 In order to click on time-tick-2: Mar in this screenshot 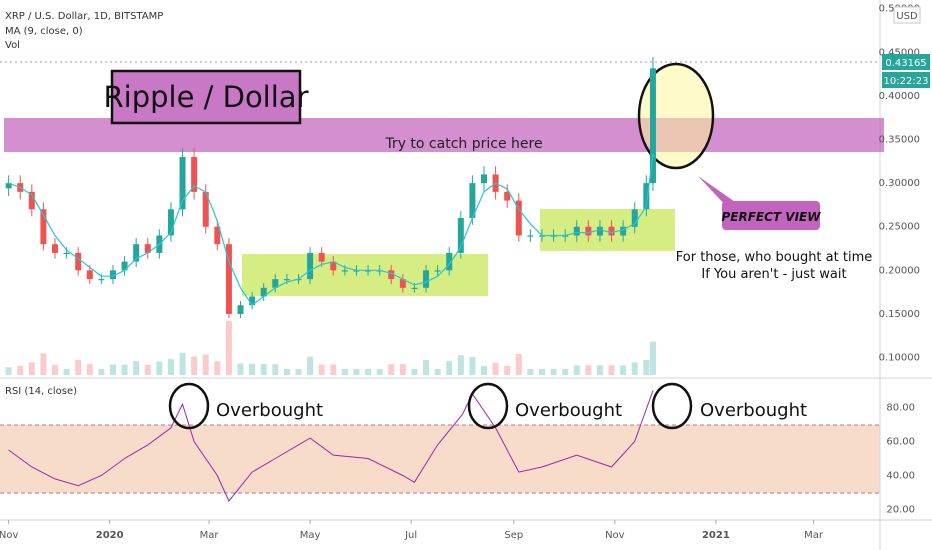, I will do `click(210, 535)`.